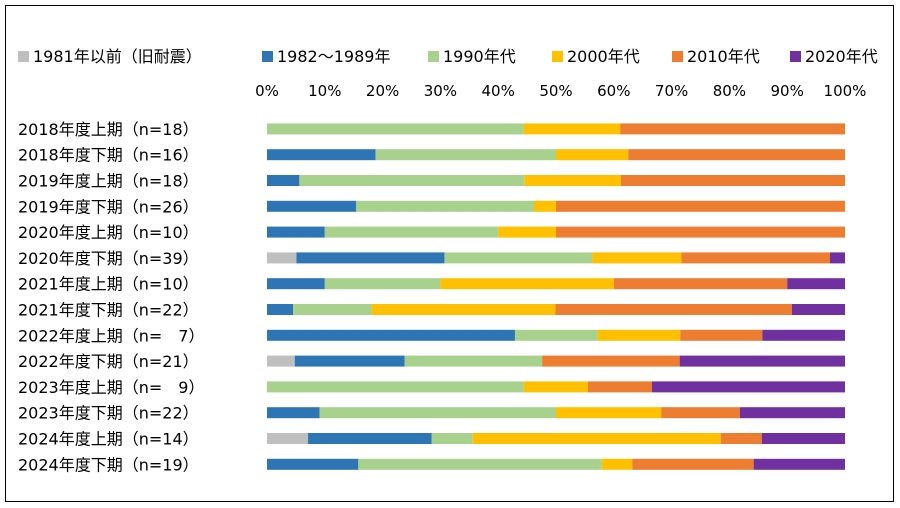 The image size is (900, 508). What do you see at coordinates (108, 310) in the screenshot?
I see `y-category-label: 2021年度下期（n=22）` at bounding box center [108, 310].